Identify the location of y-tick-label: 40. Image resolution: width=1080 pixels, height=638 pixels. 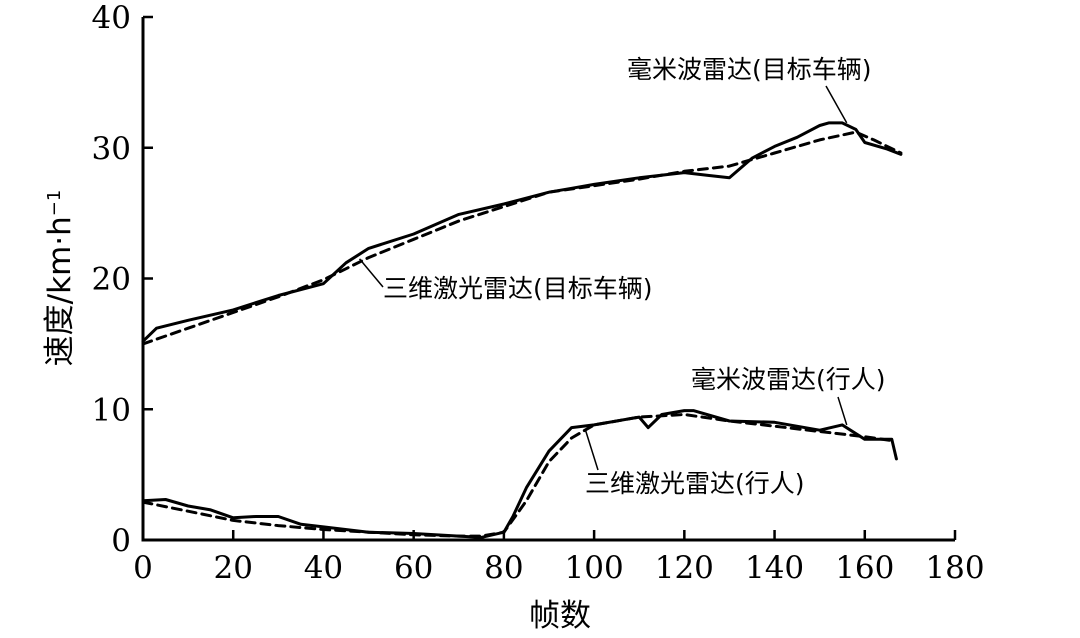
(111, 18).